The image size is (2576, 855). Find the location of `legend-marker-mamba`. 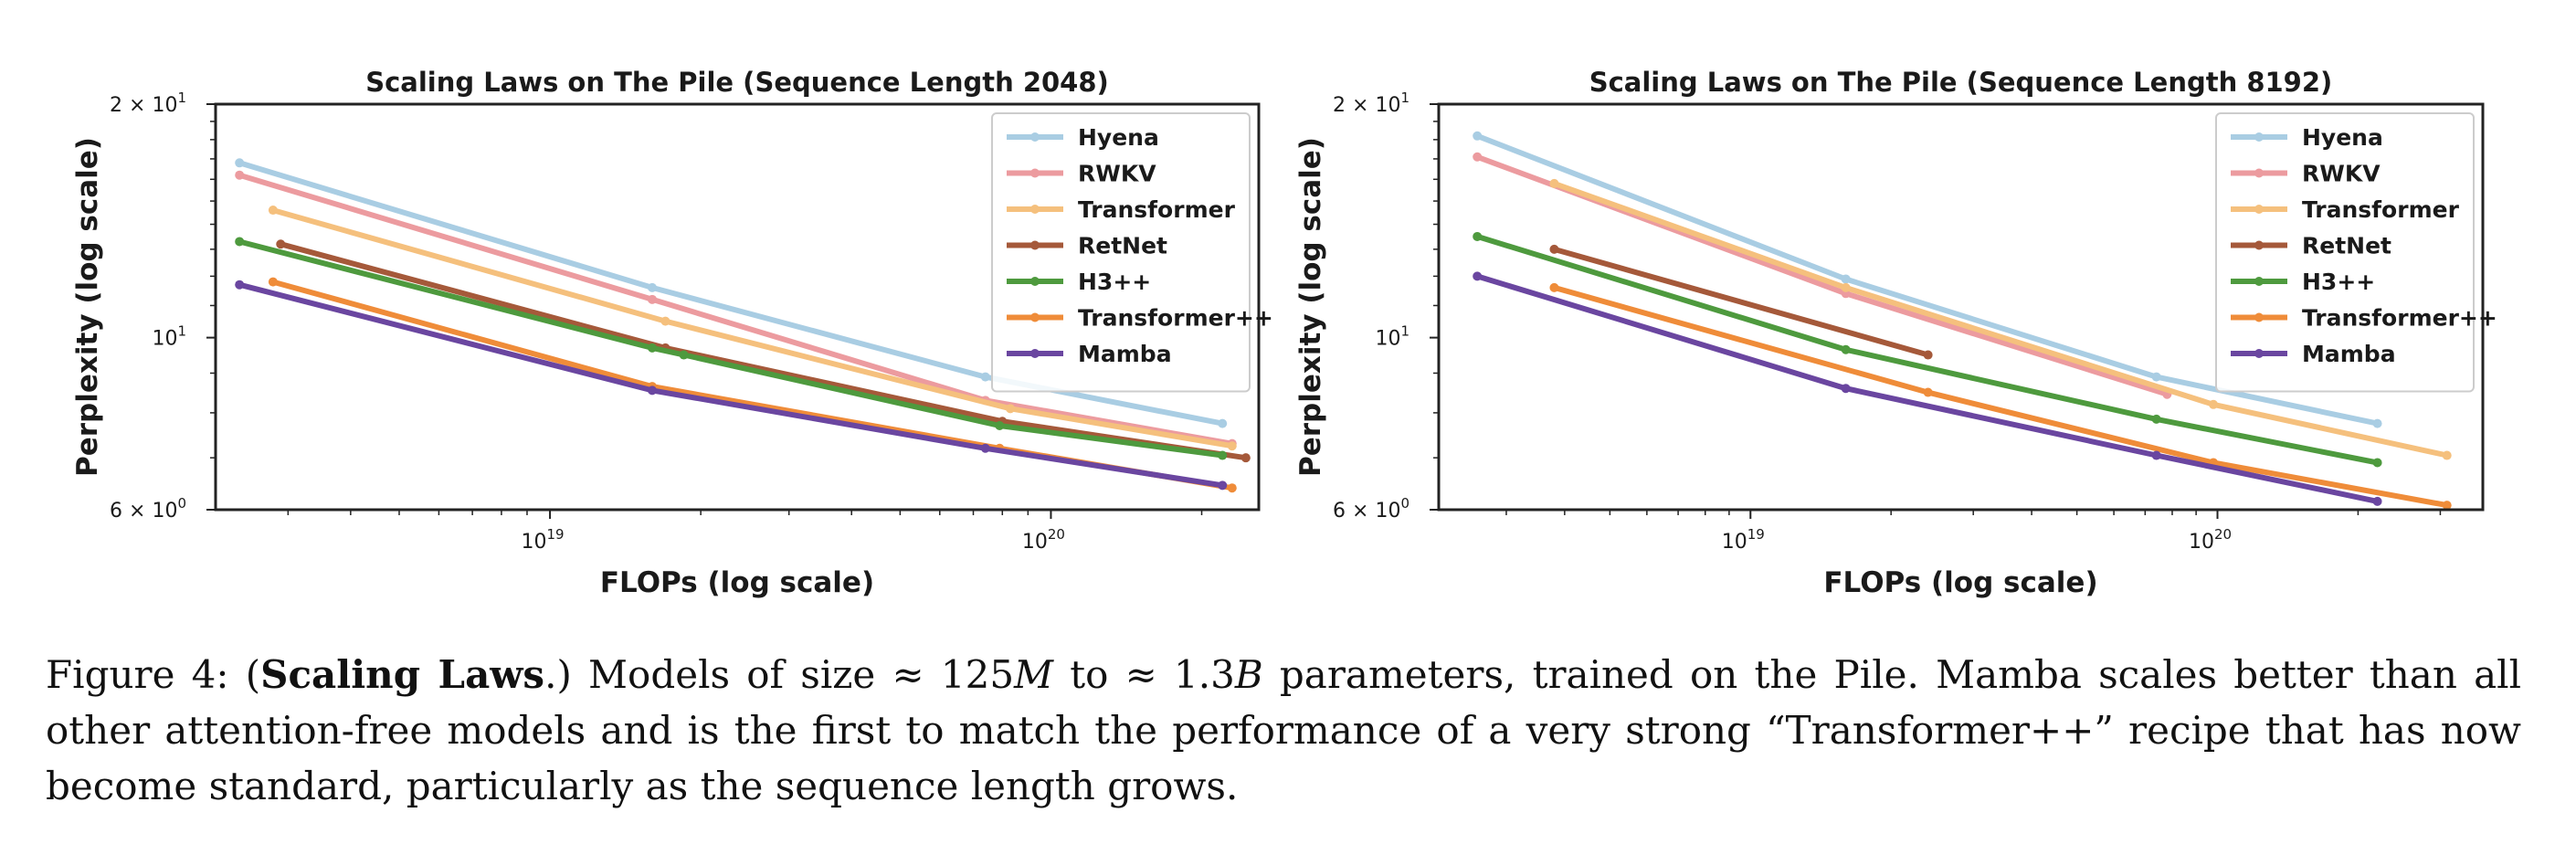

legend-marker-mamba is located at coordinates (2259, 353).